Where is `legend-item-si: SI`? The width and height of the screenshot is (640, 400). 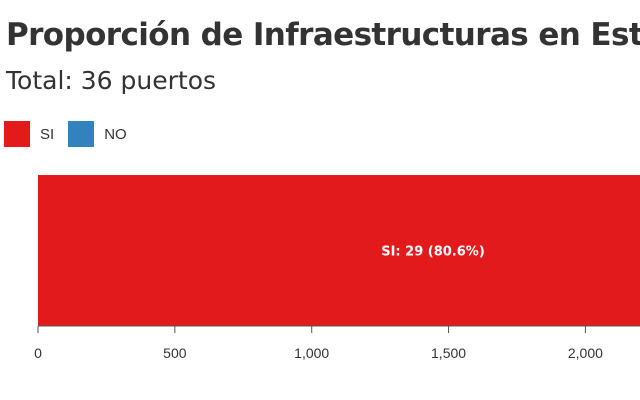
legend-item-si: SI is located at coordinates (29, 134).